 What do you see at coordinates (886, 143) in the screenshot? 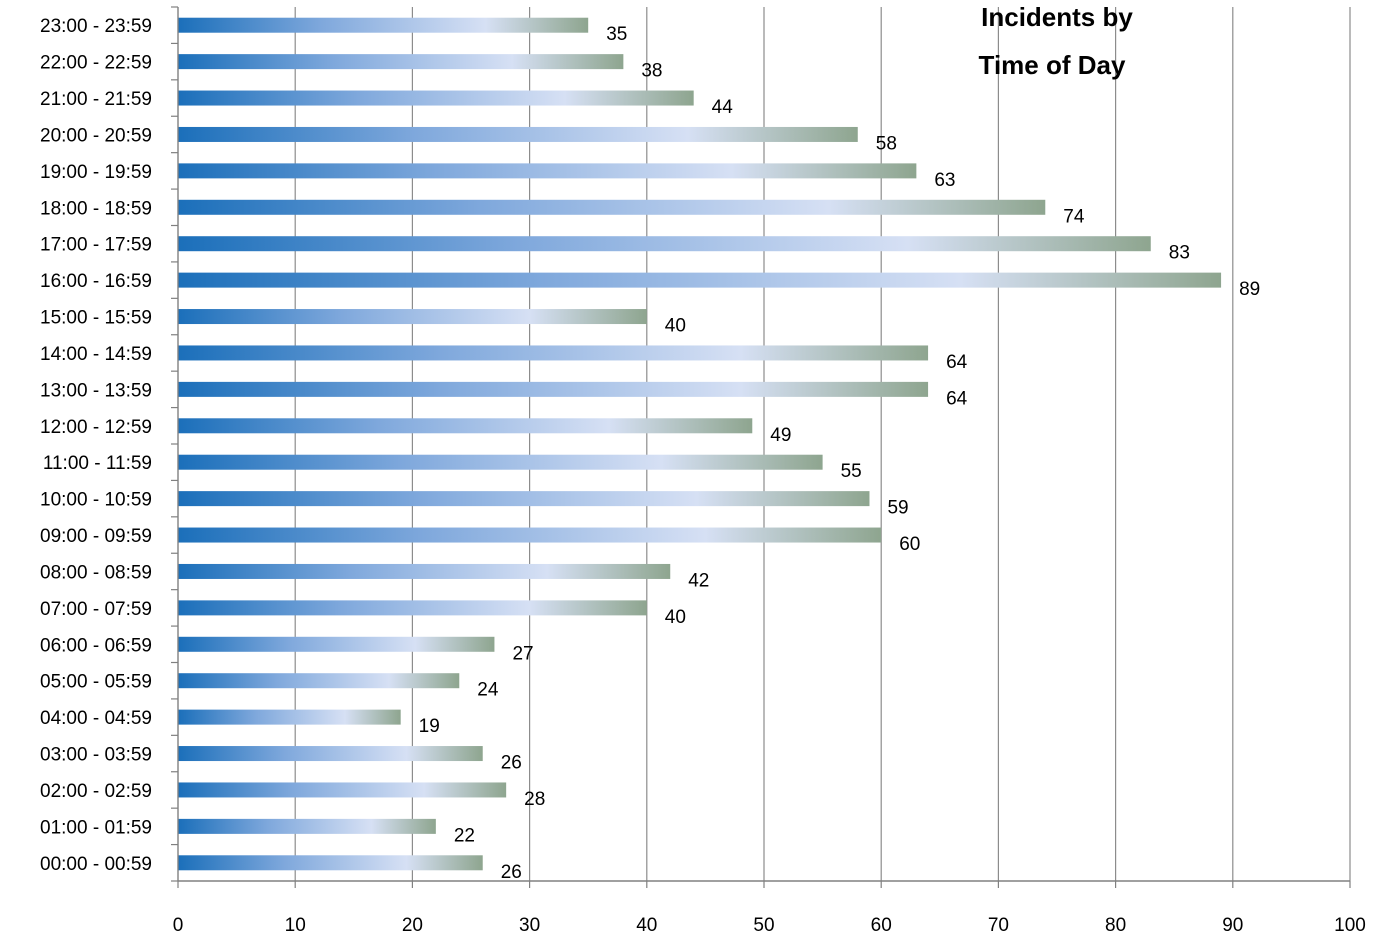
I see `data-label: 58` at bounding box center [886, 143].